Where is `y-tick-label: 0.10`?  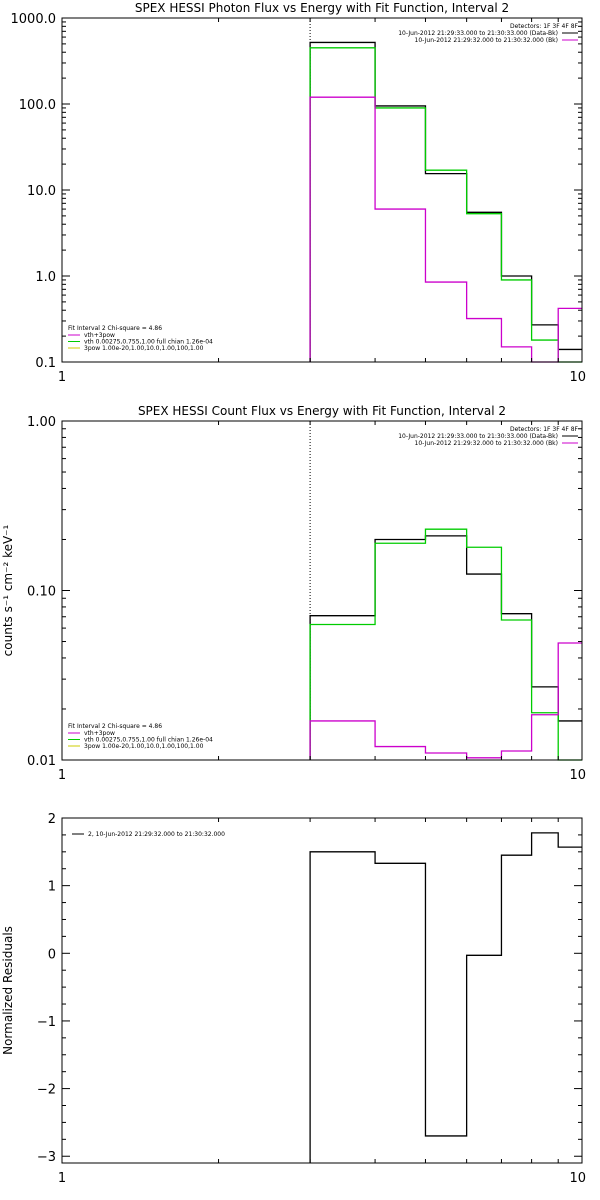 y-tick-label: 0.10 is located at coordinates (41, 592).